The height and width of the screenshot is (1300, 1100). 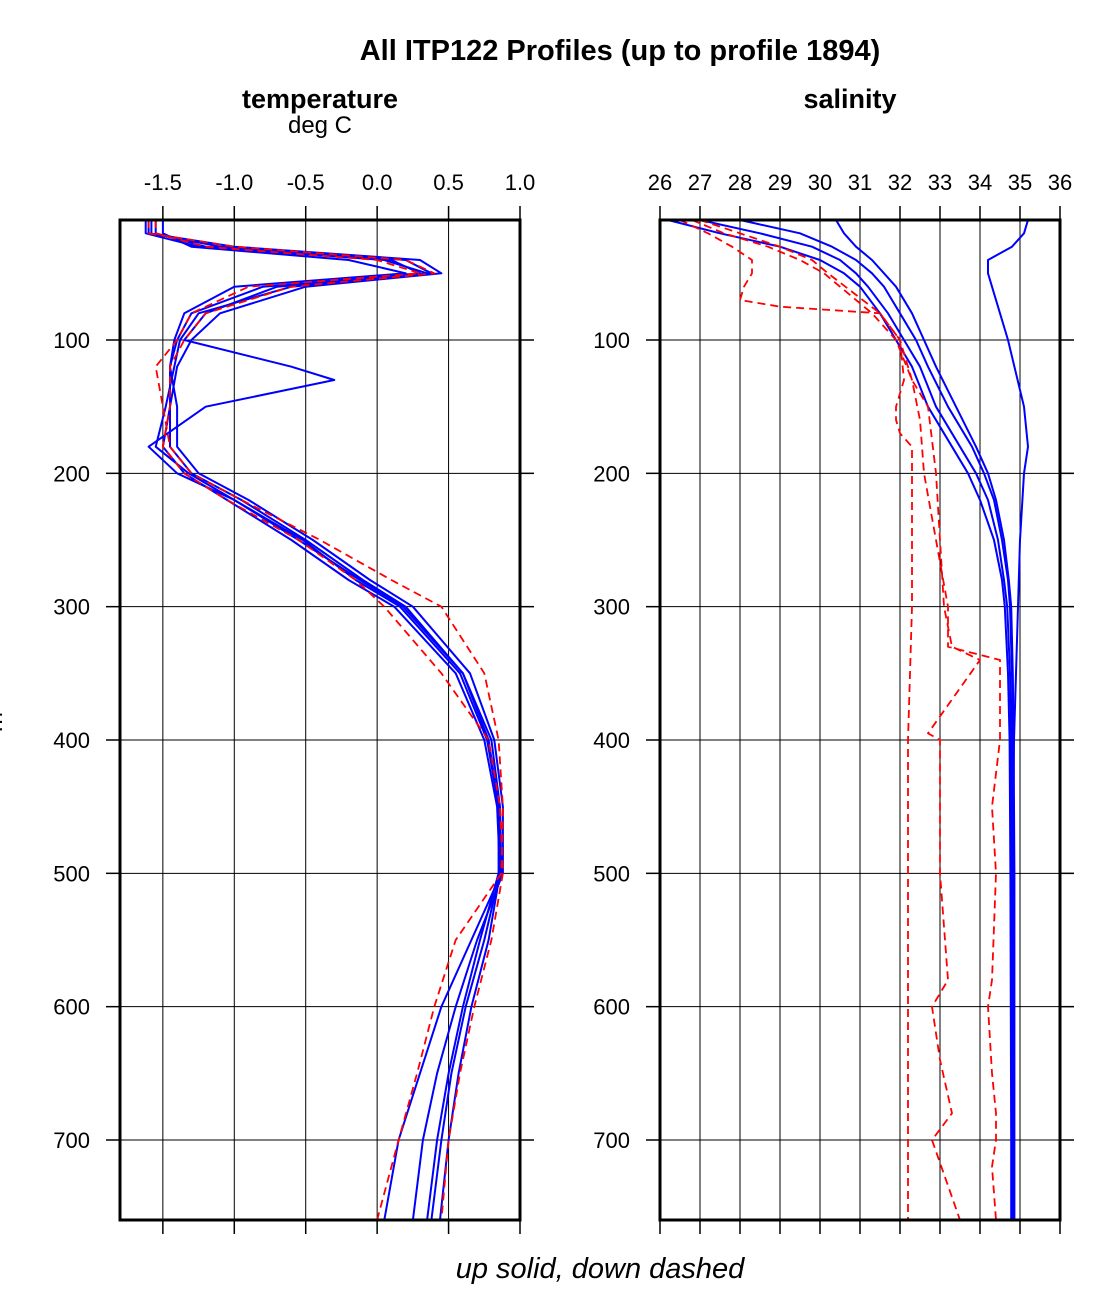 I want to click on figure-title: All ITP122 Profiles (up to profile 1894), so click(x=620, y=51).